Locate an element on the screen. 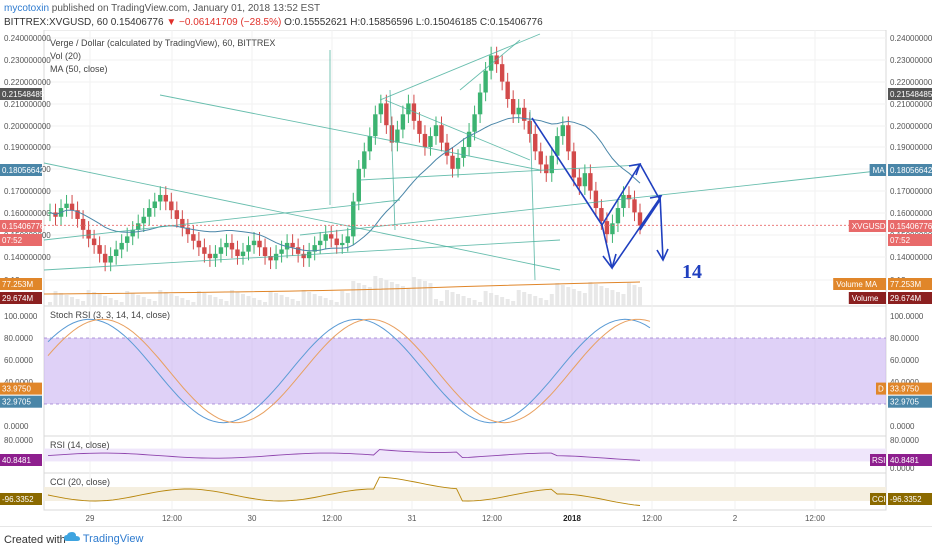 This screenshot has width=932, height=551. price-tag-left-text: 77.253M is located at coordinates (17, 284).